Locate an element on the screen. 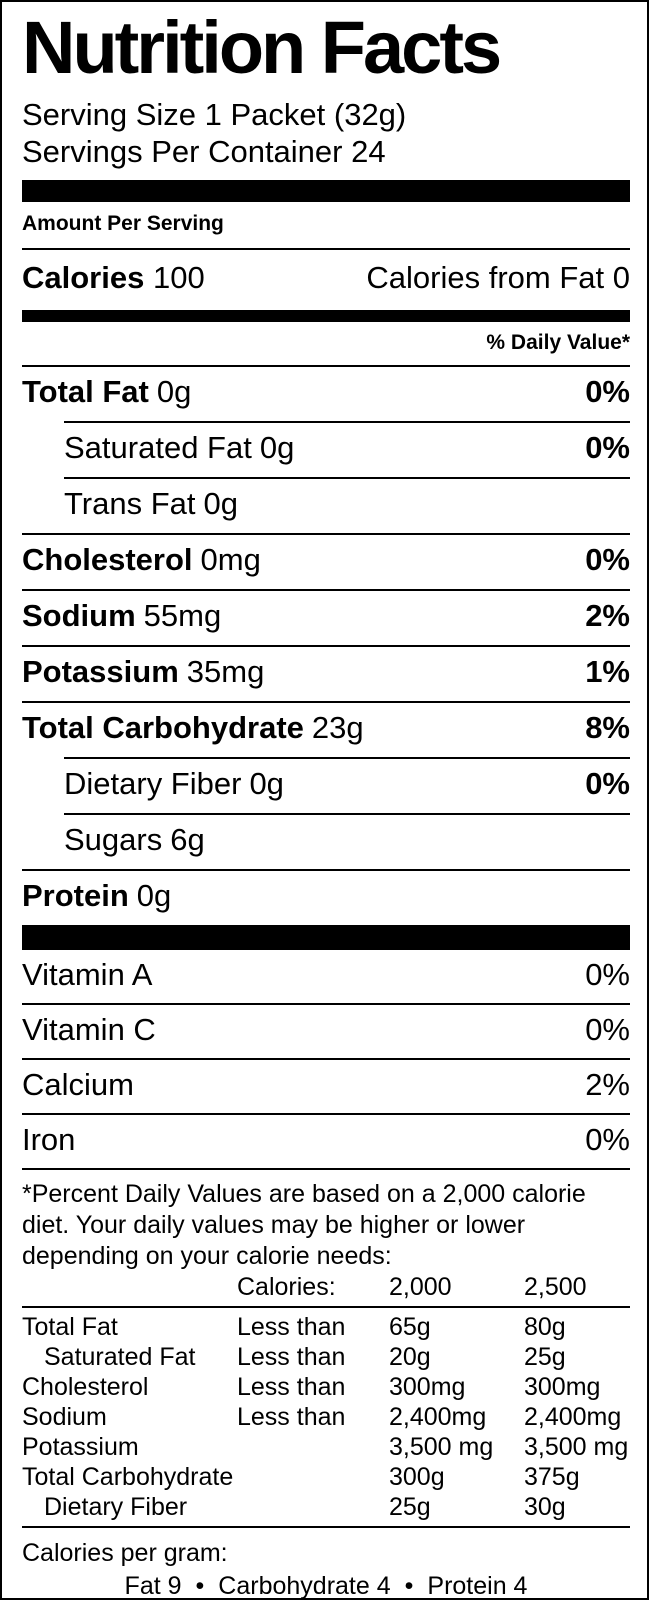  daily-value-heading: % Daily Value* is located at coordinates (558, 342).